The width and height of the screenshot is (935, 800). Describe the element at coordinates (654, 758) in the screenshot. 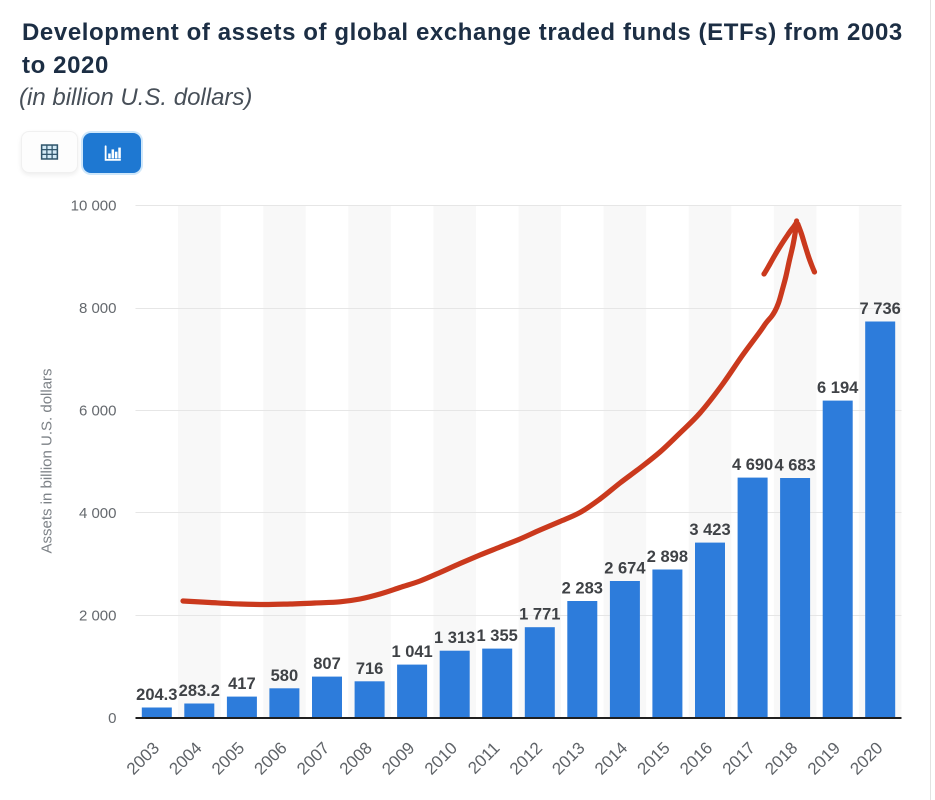

I see `svg-text: 2015` at that location.